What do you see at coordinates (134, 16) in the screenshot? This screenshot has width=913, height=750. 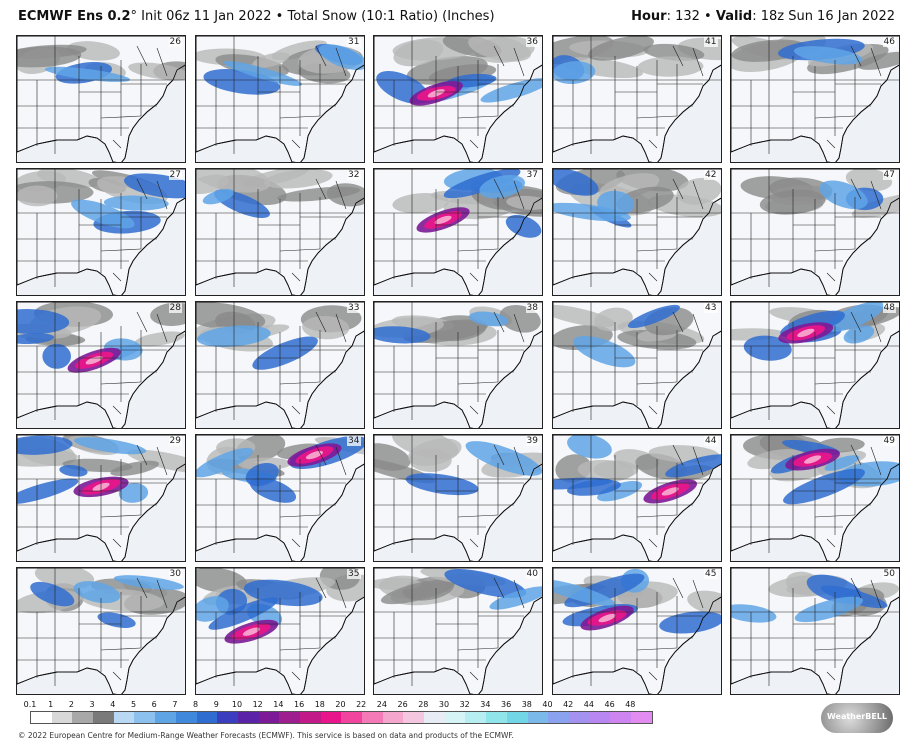 I see `degree-symbol: °` at bounding box center [134, 16].